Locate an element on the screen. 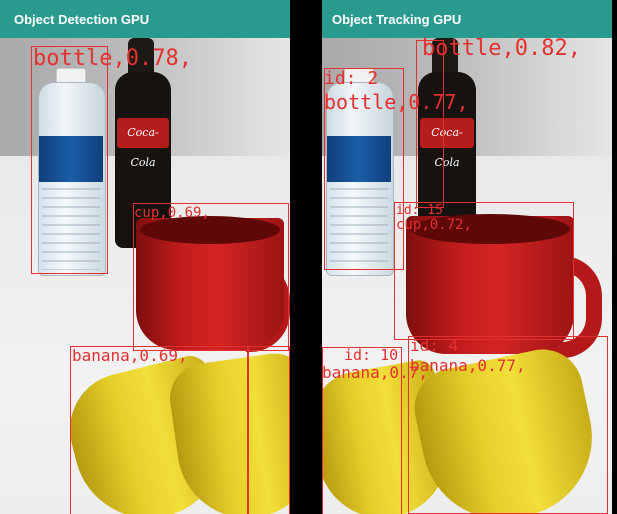 The height and width of the screenshot is (514, 617). track-id-label: id: 2 is located at coordinates (351, 78).